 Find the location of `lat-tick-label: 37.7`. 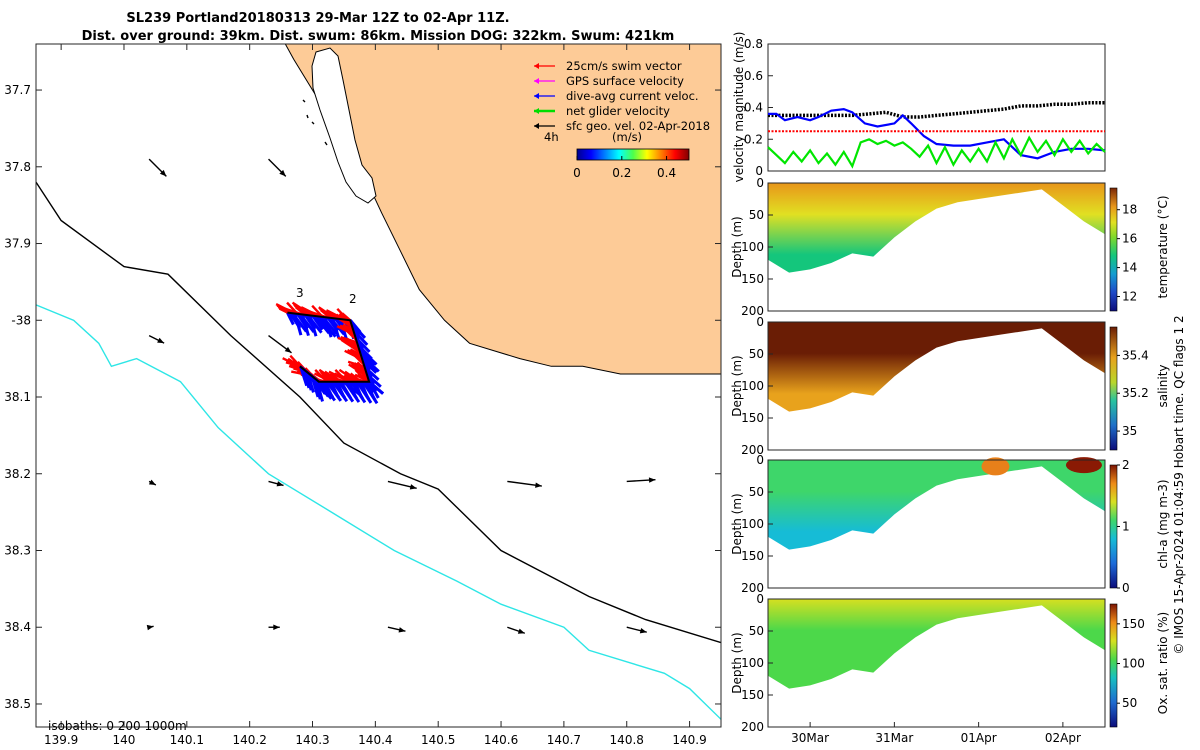

lat-tick-label: 37.7 is located at coordinates (17, 90).